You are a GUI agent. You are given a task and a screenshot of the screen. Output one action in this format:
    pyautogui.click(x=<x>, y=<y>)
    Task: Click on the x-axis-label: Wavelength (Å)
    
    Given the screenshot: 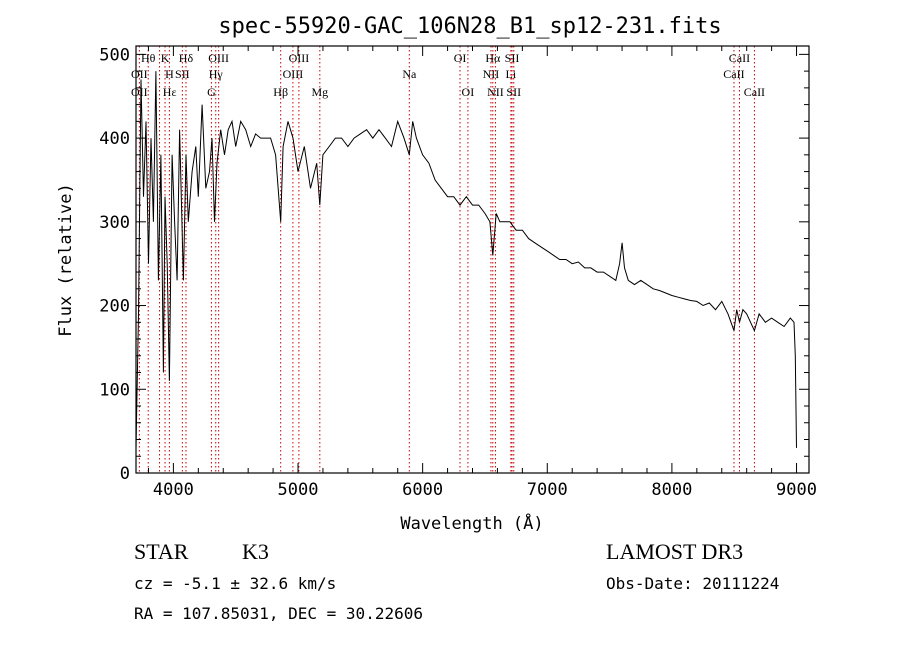 What is the action you would take?
    pyautogui.click(x=471, y=523)
    